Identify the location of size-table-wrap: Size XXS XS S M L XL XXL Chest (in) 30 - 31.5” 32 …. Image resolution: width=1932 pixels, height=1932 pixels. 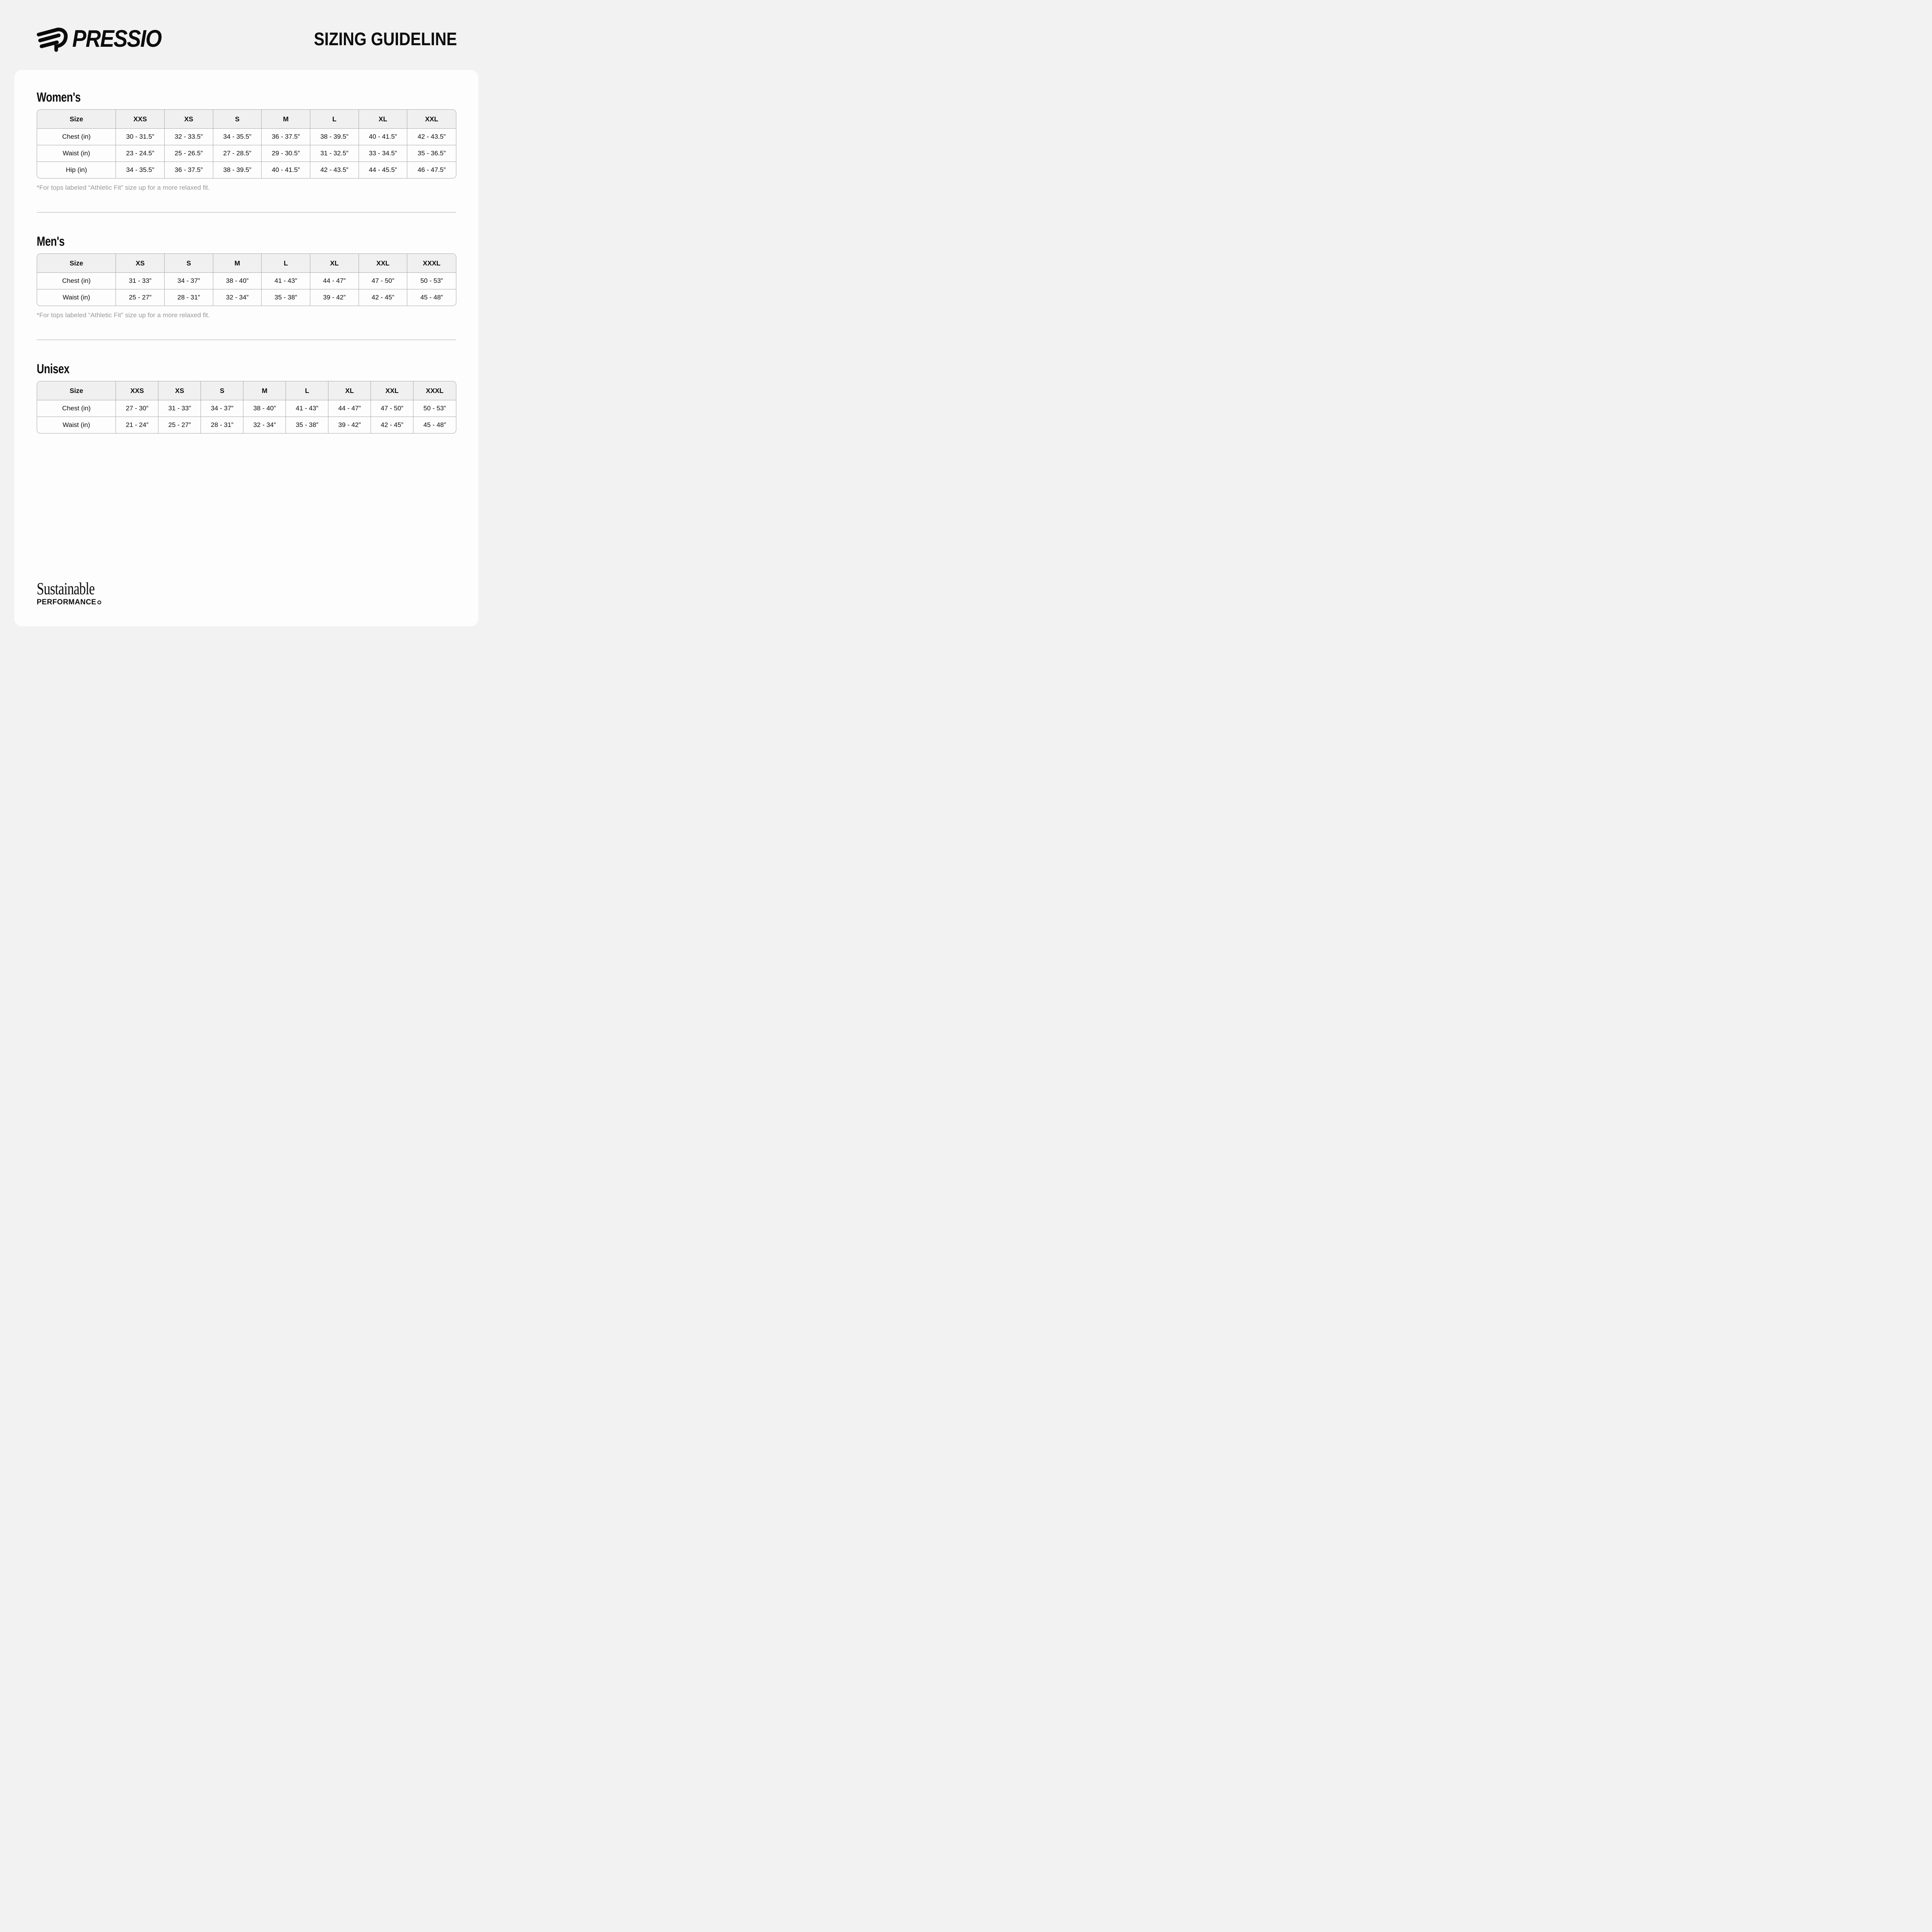
(246, 144).